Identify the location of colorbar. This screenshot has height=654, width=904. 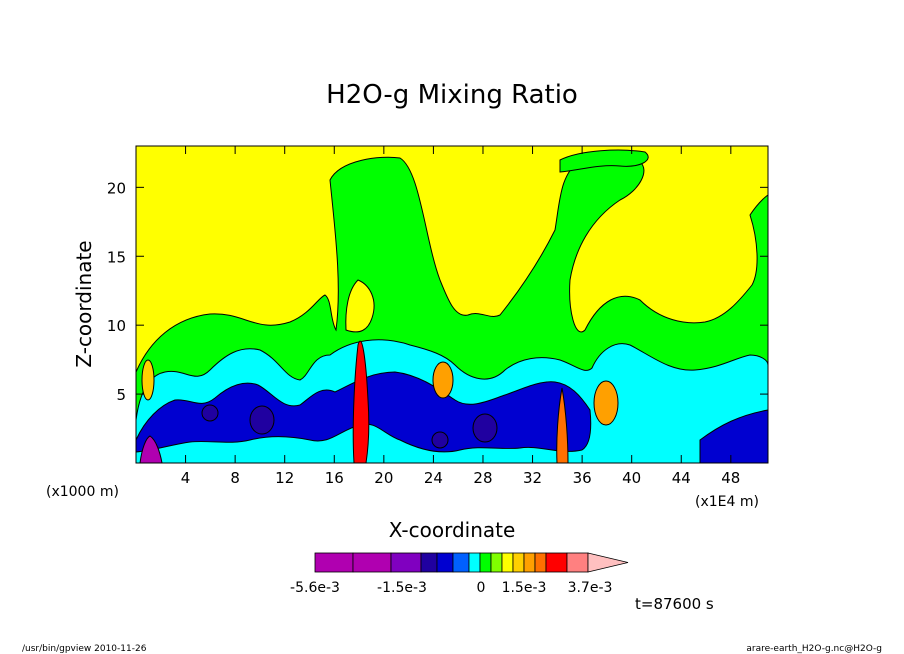
(471, 562).